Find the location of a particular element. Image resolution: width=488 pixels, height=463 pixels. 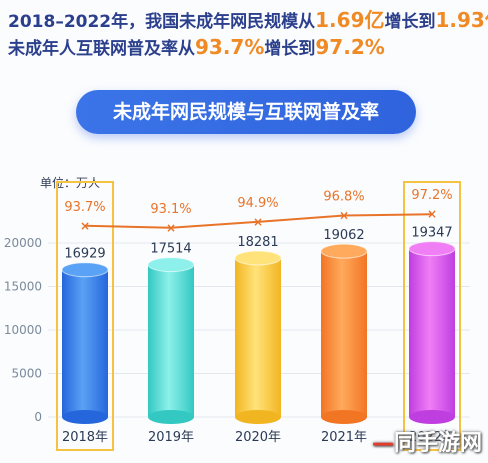

watermark-logo: —同手游网 is located at coordinates (426, 443).